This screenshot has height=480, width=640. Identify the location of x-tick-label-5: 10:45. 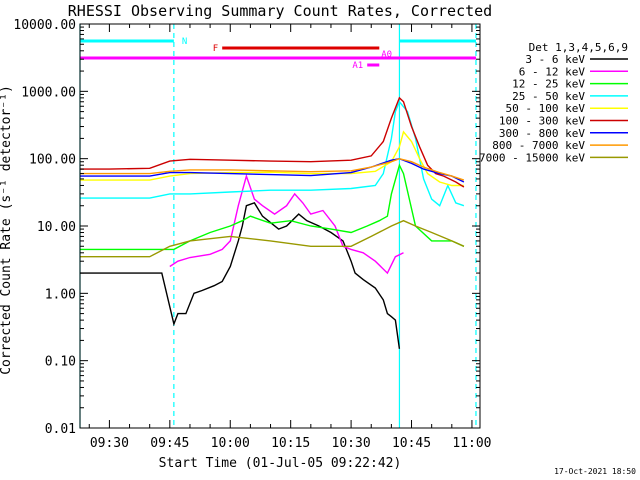
(411, 443).